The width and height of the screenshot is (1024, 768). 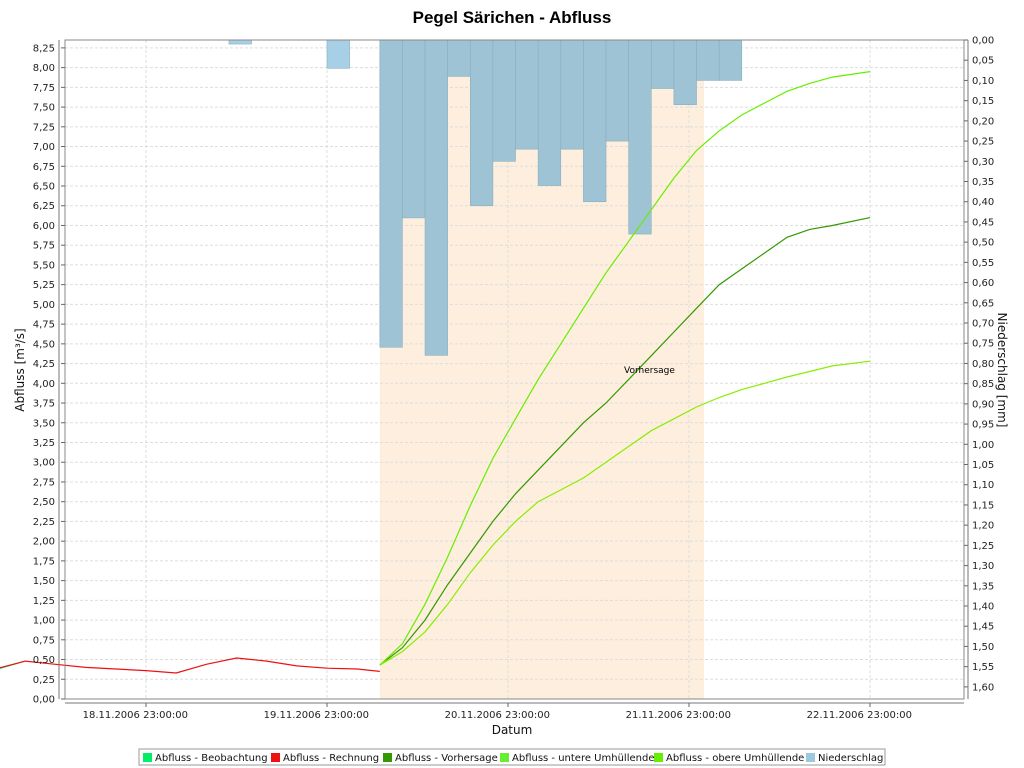 I want to click on left-tick-label: 0,25, so click(x=44, y=680).